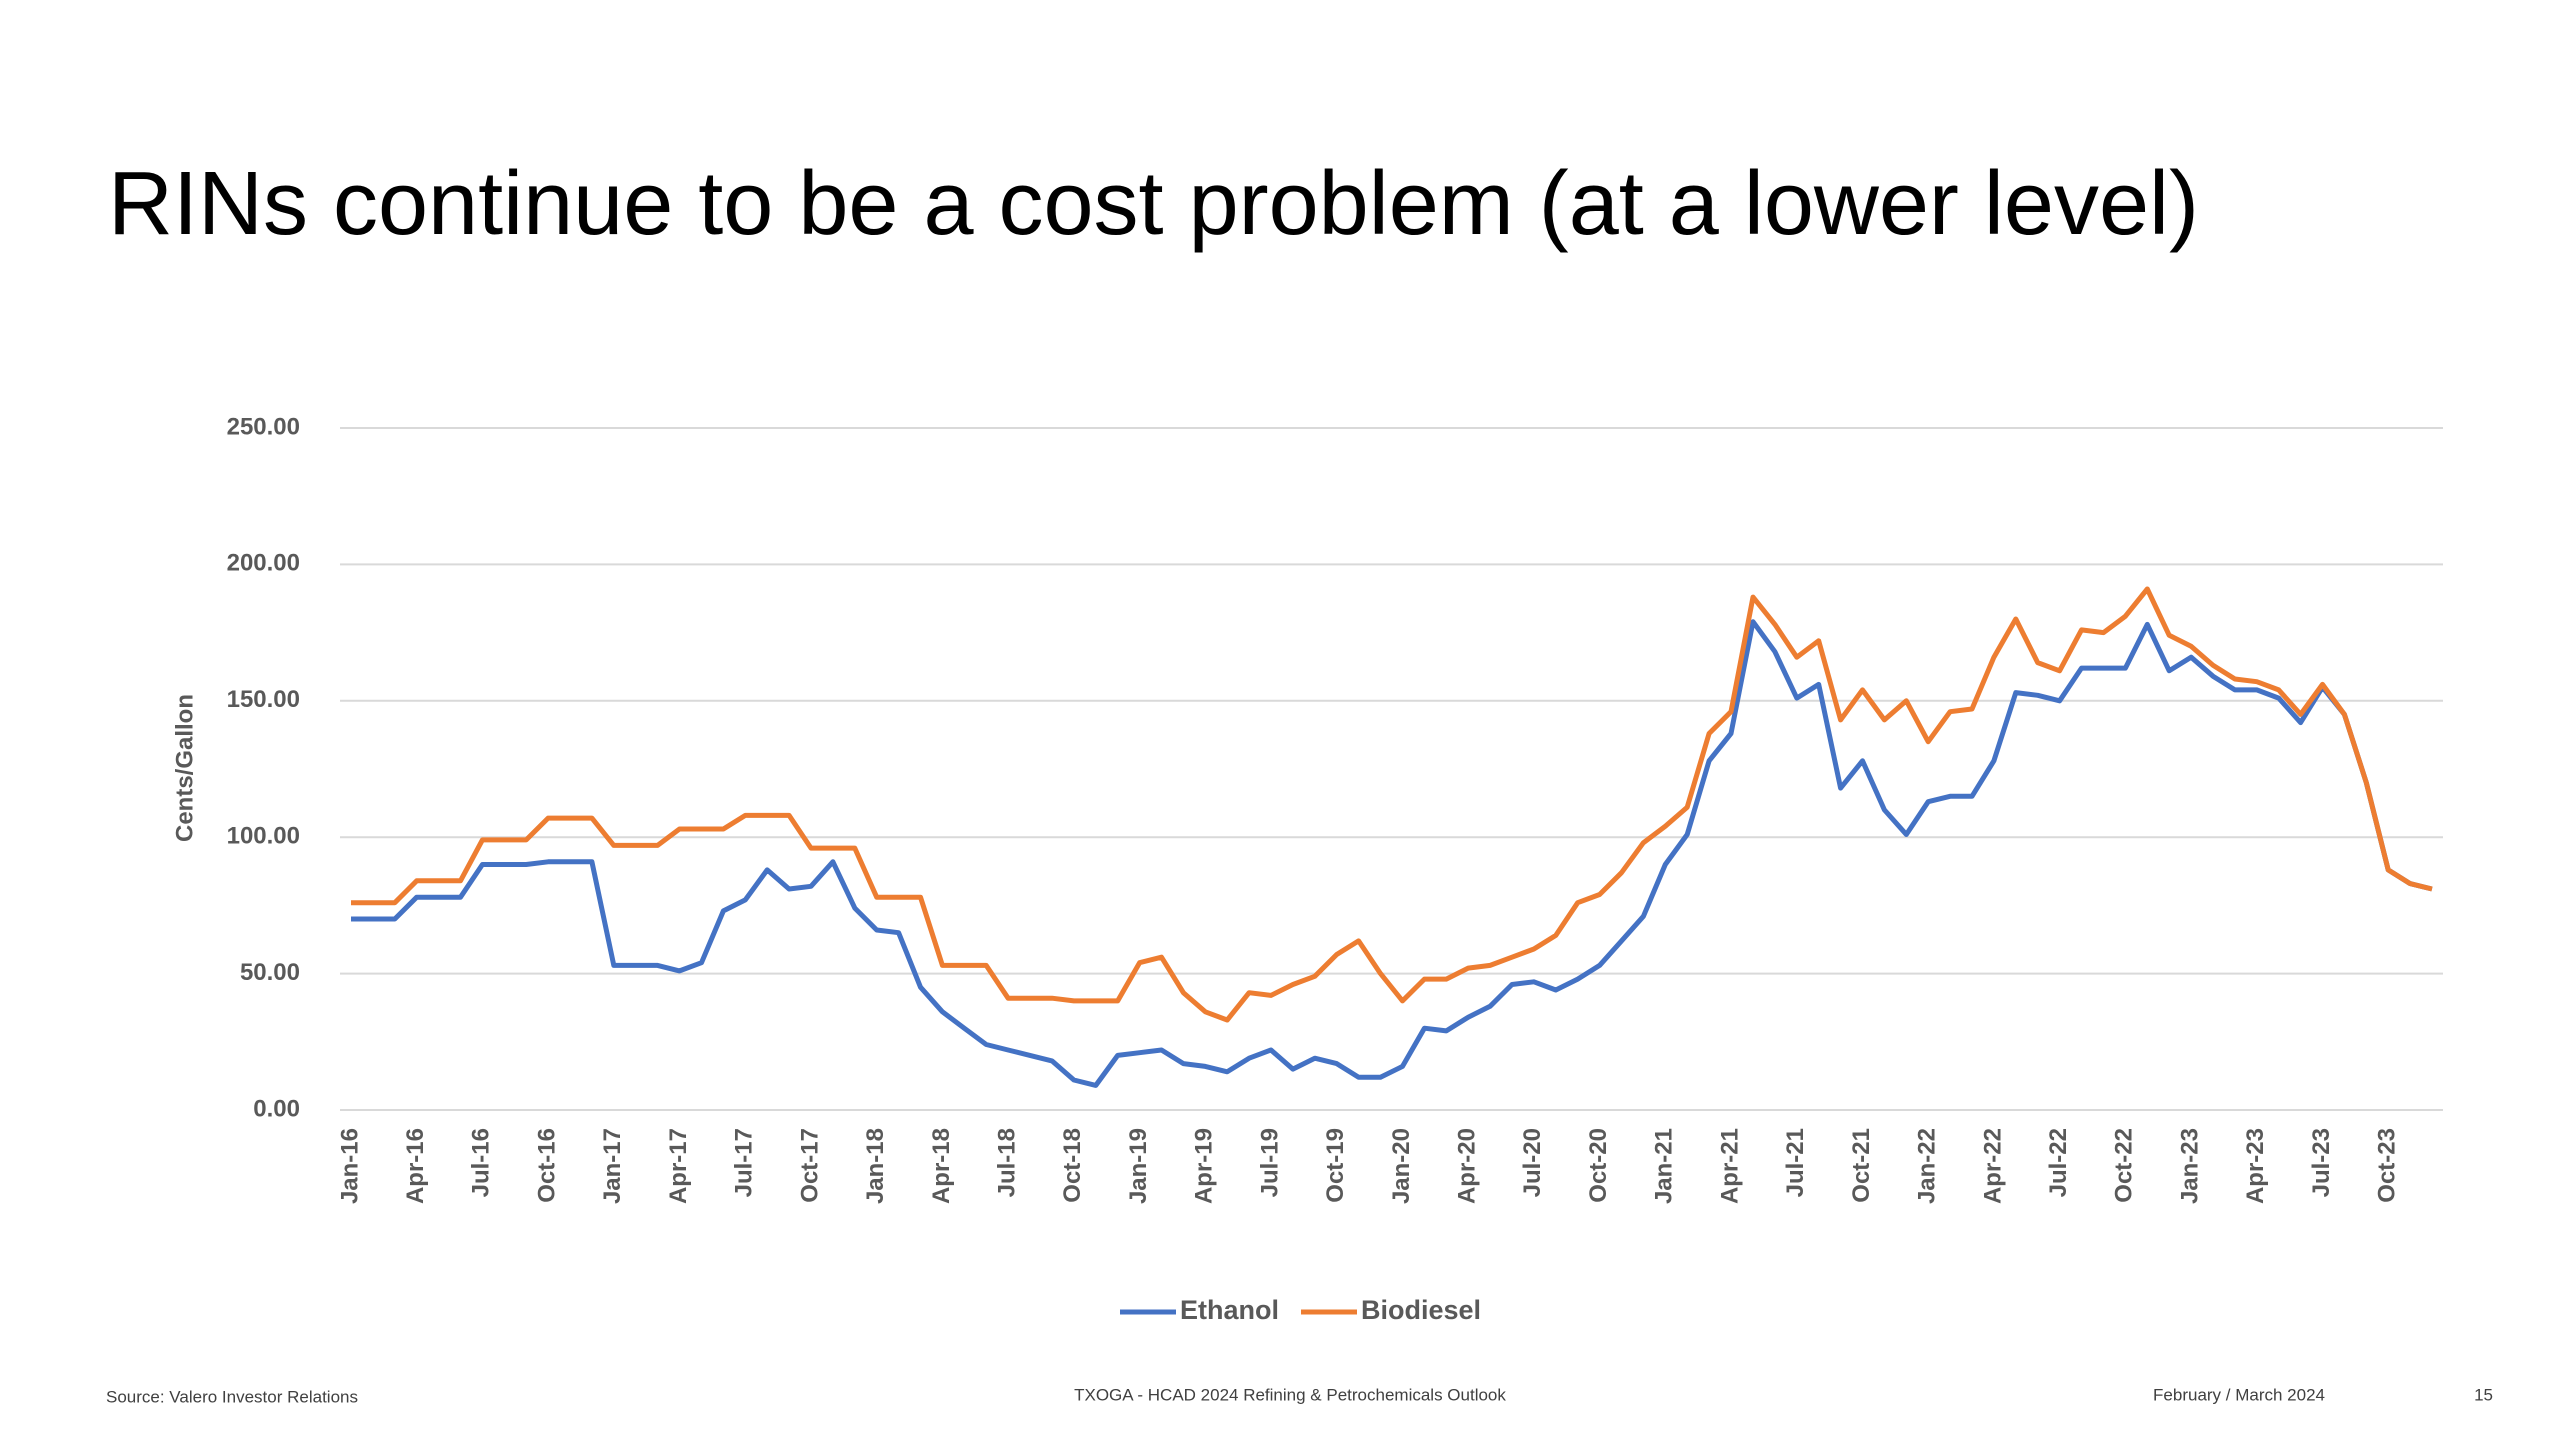 This screenshot has width=2560, height=1440. Describe the element at coordinates (1229, 1310) in the screenshot. I see `legend-label: Ethanol` at that location.